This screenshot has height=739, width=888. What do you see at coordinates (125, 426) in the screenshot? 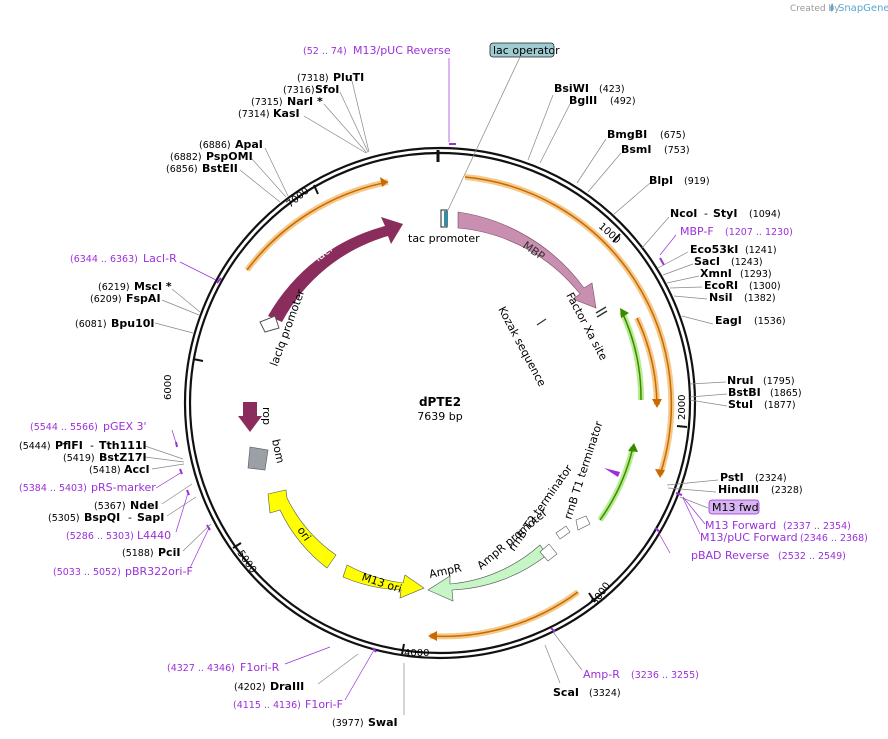
I see `primer-pgex3: pGEX 3'` at bounding box center [125, 426].